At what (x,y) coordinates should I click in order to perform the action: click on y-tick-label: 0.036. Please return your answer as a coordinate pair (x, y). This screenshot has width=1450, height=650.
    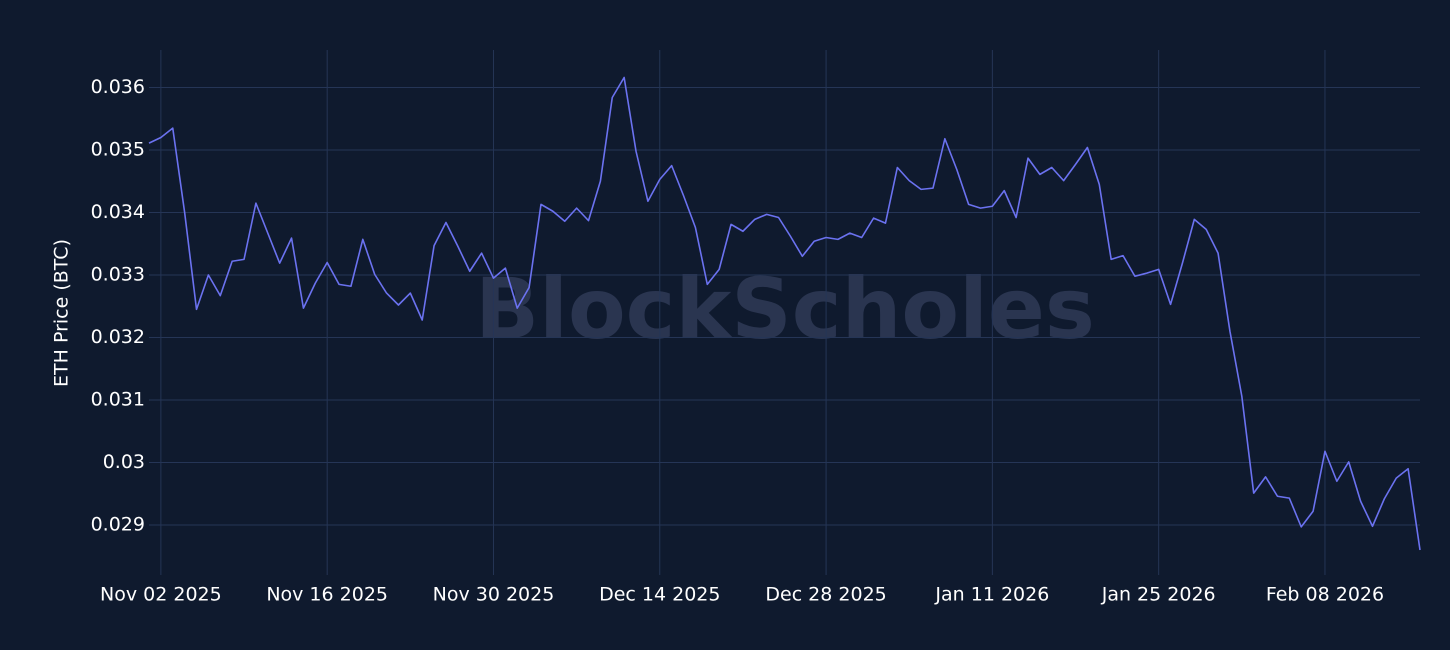
    Looking at the image, I should click on (118, 87).